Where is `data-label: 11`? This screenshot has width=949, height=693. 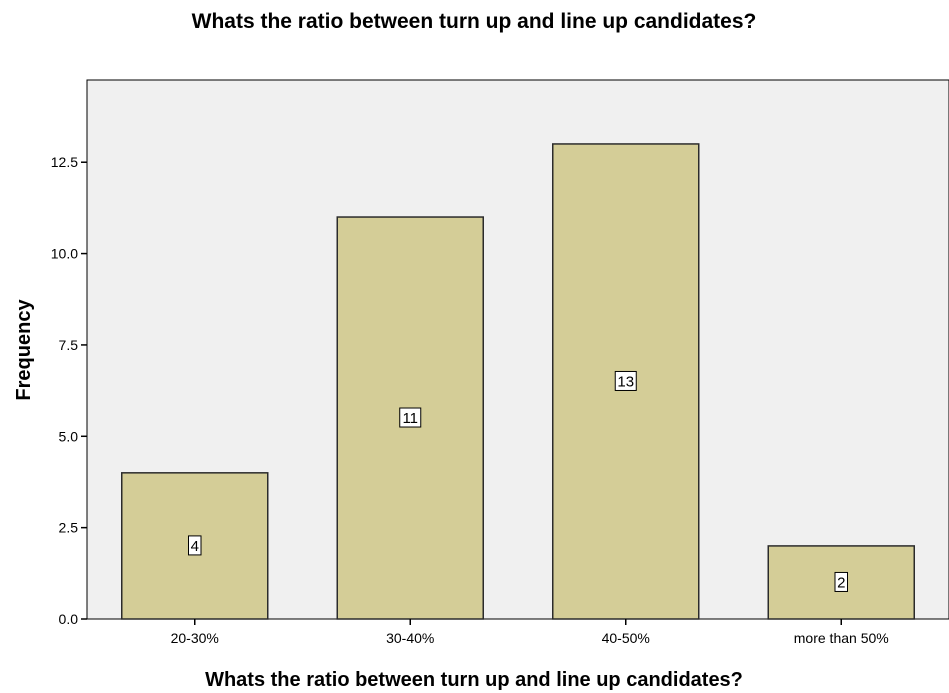
data-label: 11 is located at coordinates (410, 418).